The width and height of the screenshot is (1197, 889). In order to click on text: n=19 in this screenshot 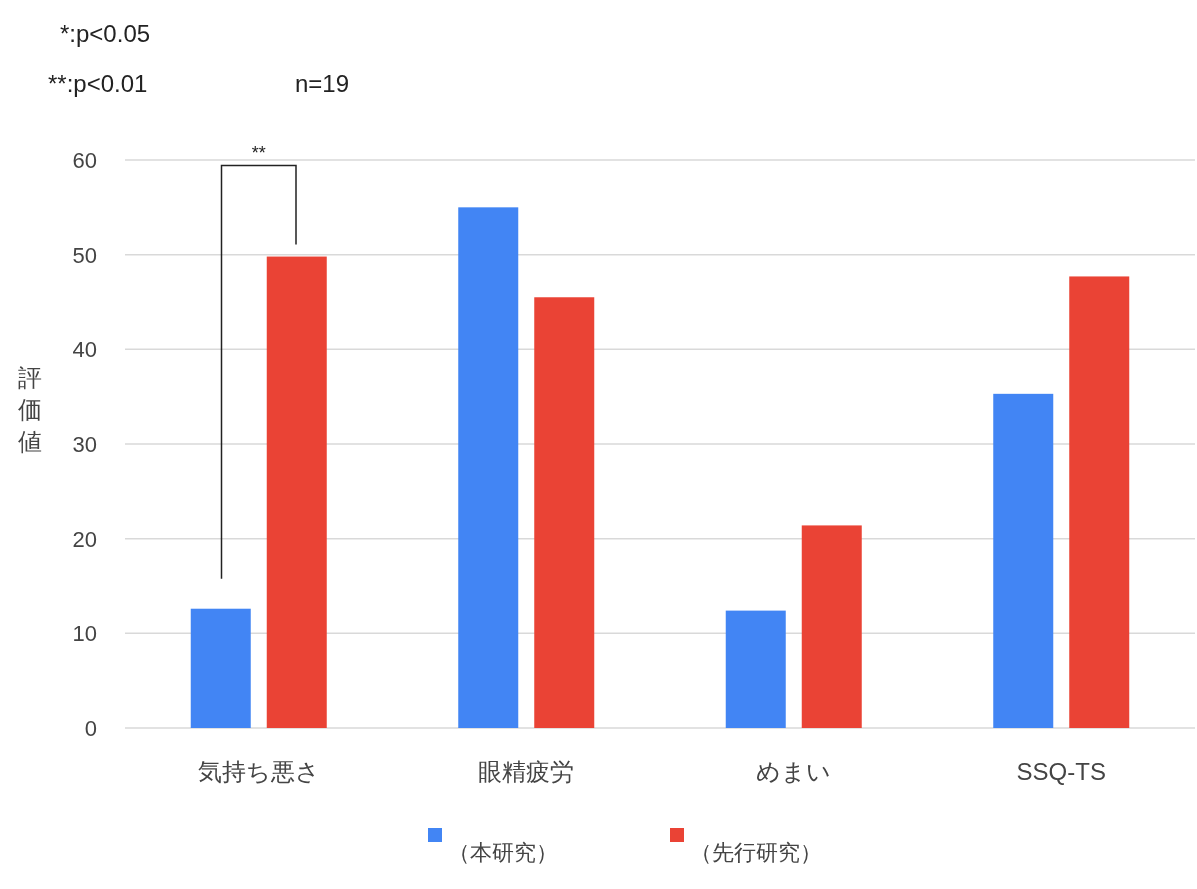, I will do `click(322, 83)`.